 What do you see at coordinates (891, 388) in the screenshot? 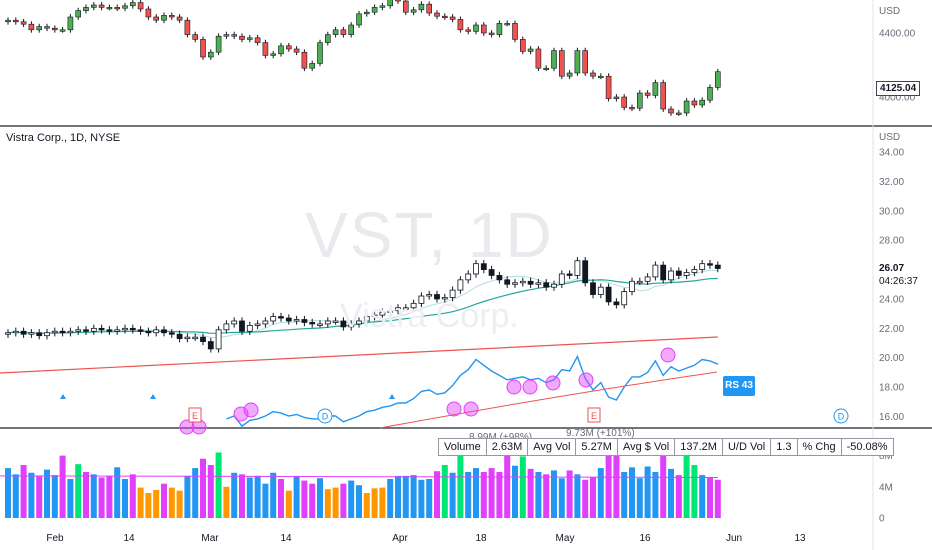
I see `main-price-tick: 18.00` at bounding box center [891, 388].